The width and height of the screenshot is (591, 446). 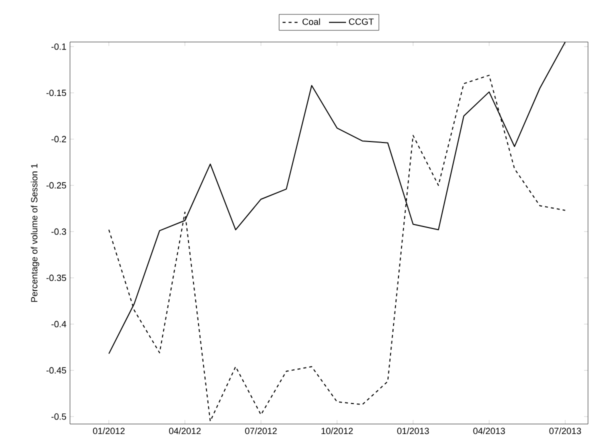 What do you see at coordinates (56, 278) in the screenshot?
I see `y-tick-label: -0.35` at bounding box center [56, 278].